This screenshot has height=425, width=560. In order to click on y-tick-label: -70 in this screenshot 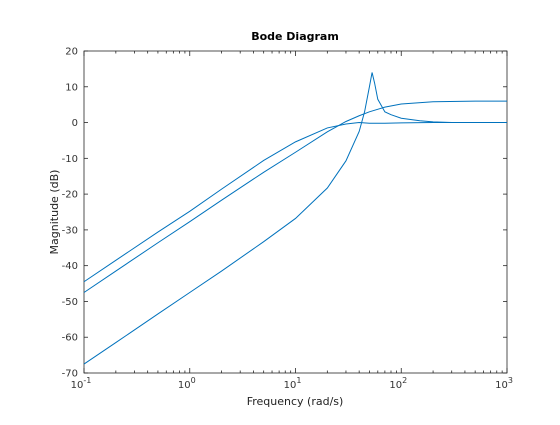, I will do `click(70, 374)`.